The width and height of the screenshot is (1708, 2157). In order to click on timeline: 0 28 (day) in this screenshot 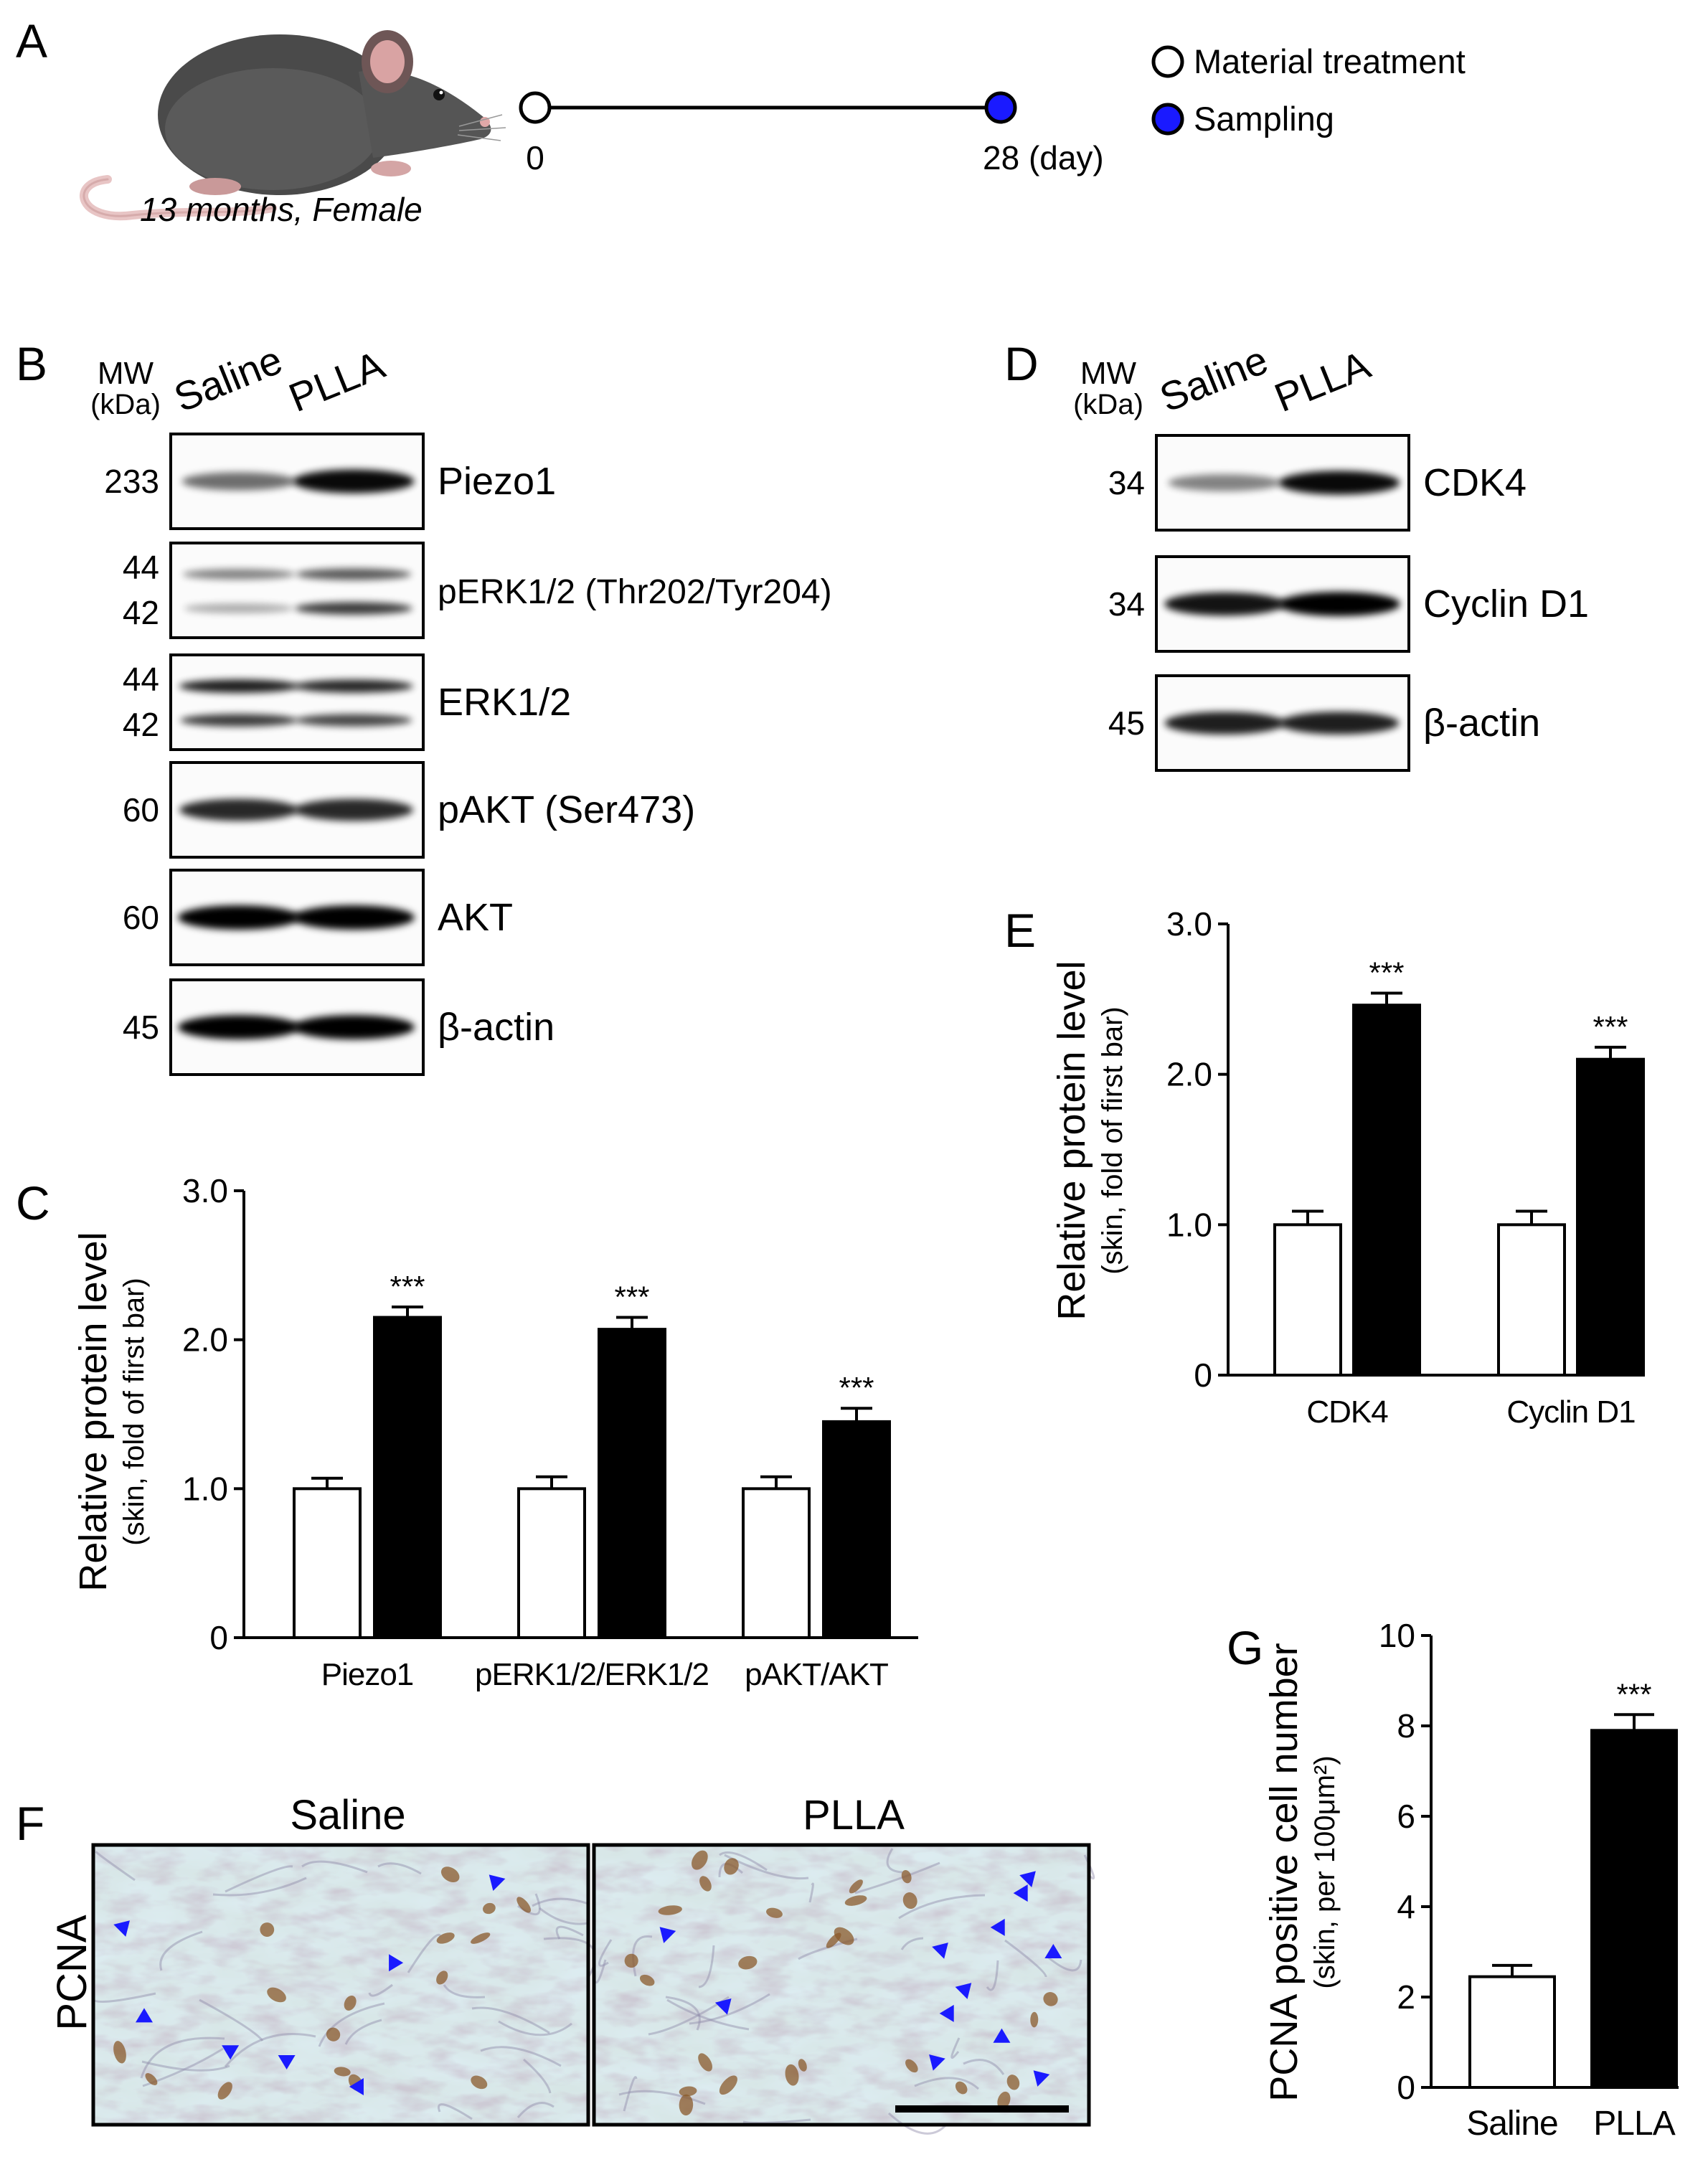, I will do `click(811, 133)`.